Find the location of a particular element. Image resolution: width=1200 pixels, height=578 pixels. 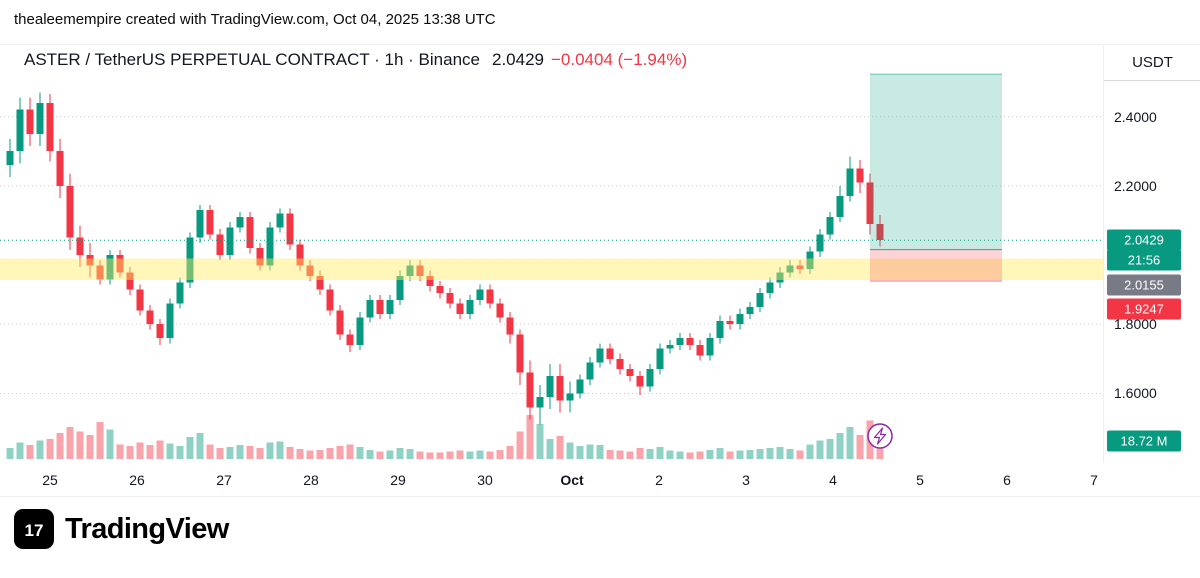

lightning-marker-icon is located at coordinates (880, 436).